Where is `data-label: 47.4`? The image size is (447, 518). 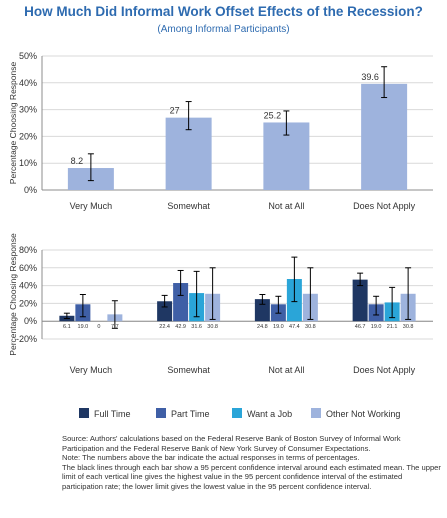 data-label: 47.4 is located at coordinates (294, 327).